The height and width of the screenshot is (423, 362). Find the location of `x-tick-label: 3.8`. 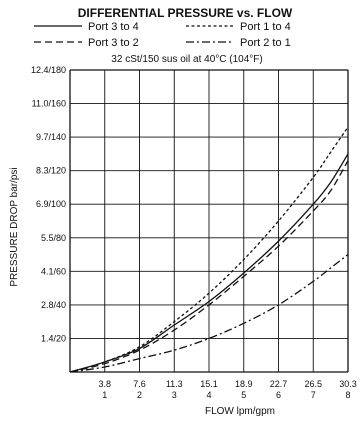

x-tick-label: 3.8 is located at coordinates (104, 384).